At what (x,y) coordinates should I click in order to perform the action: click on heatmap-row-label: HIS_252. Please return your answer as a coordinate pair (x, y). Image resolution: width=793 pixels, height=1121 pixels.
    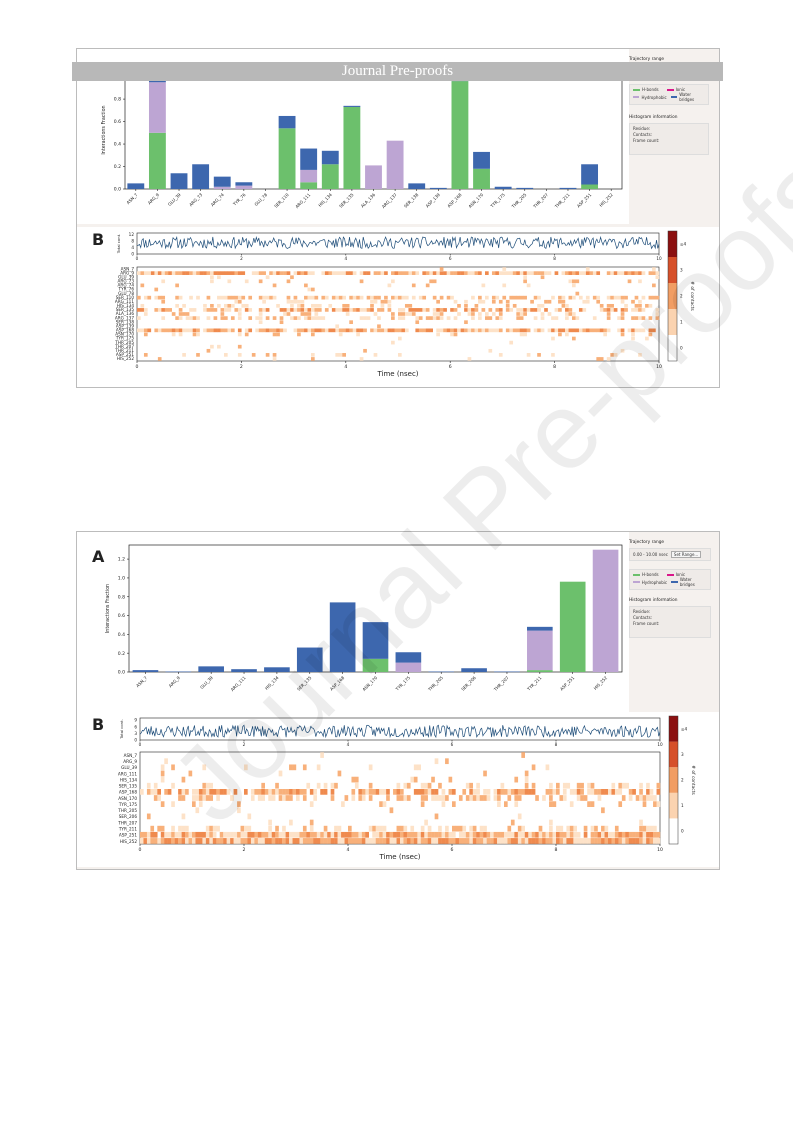
    Looking at the image, I should click on (125, 358).